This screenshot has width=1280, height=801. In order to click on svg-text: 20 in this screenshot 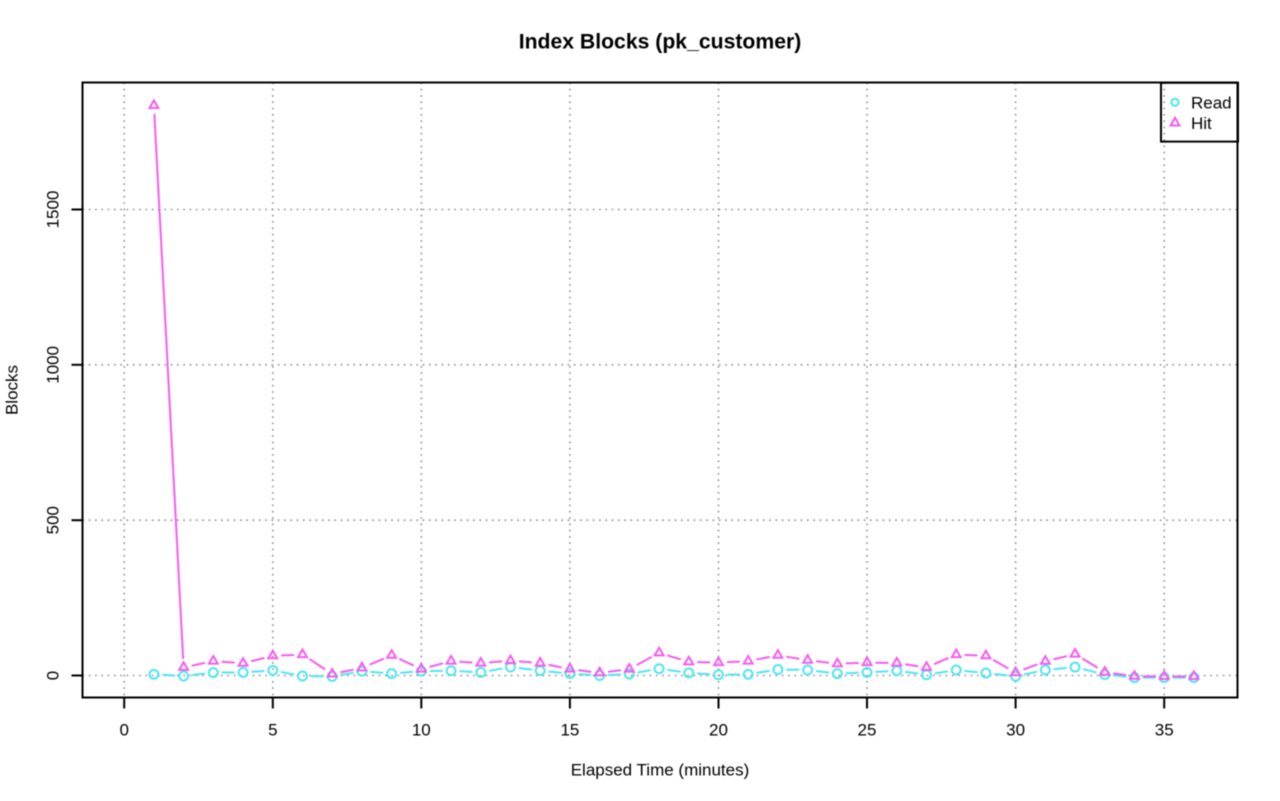, I will do `click(718, 730)`.